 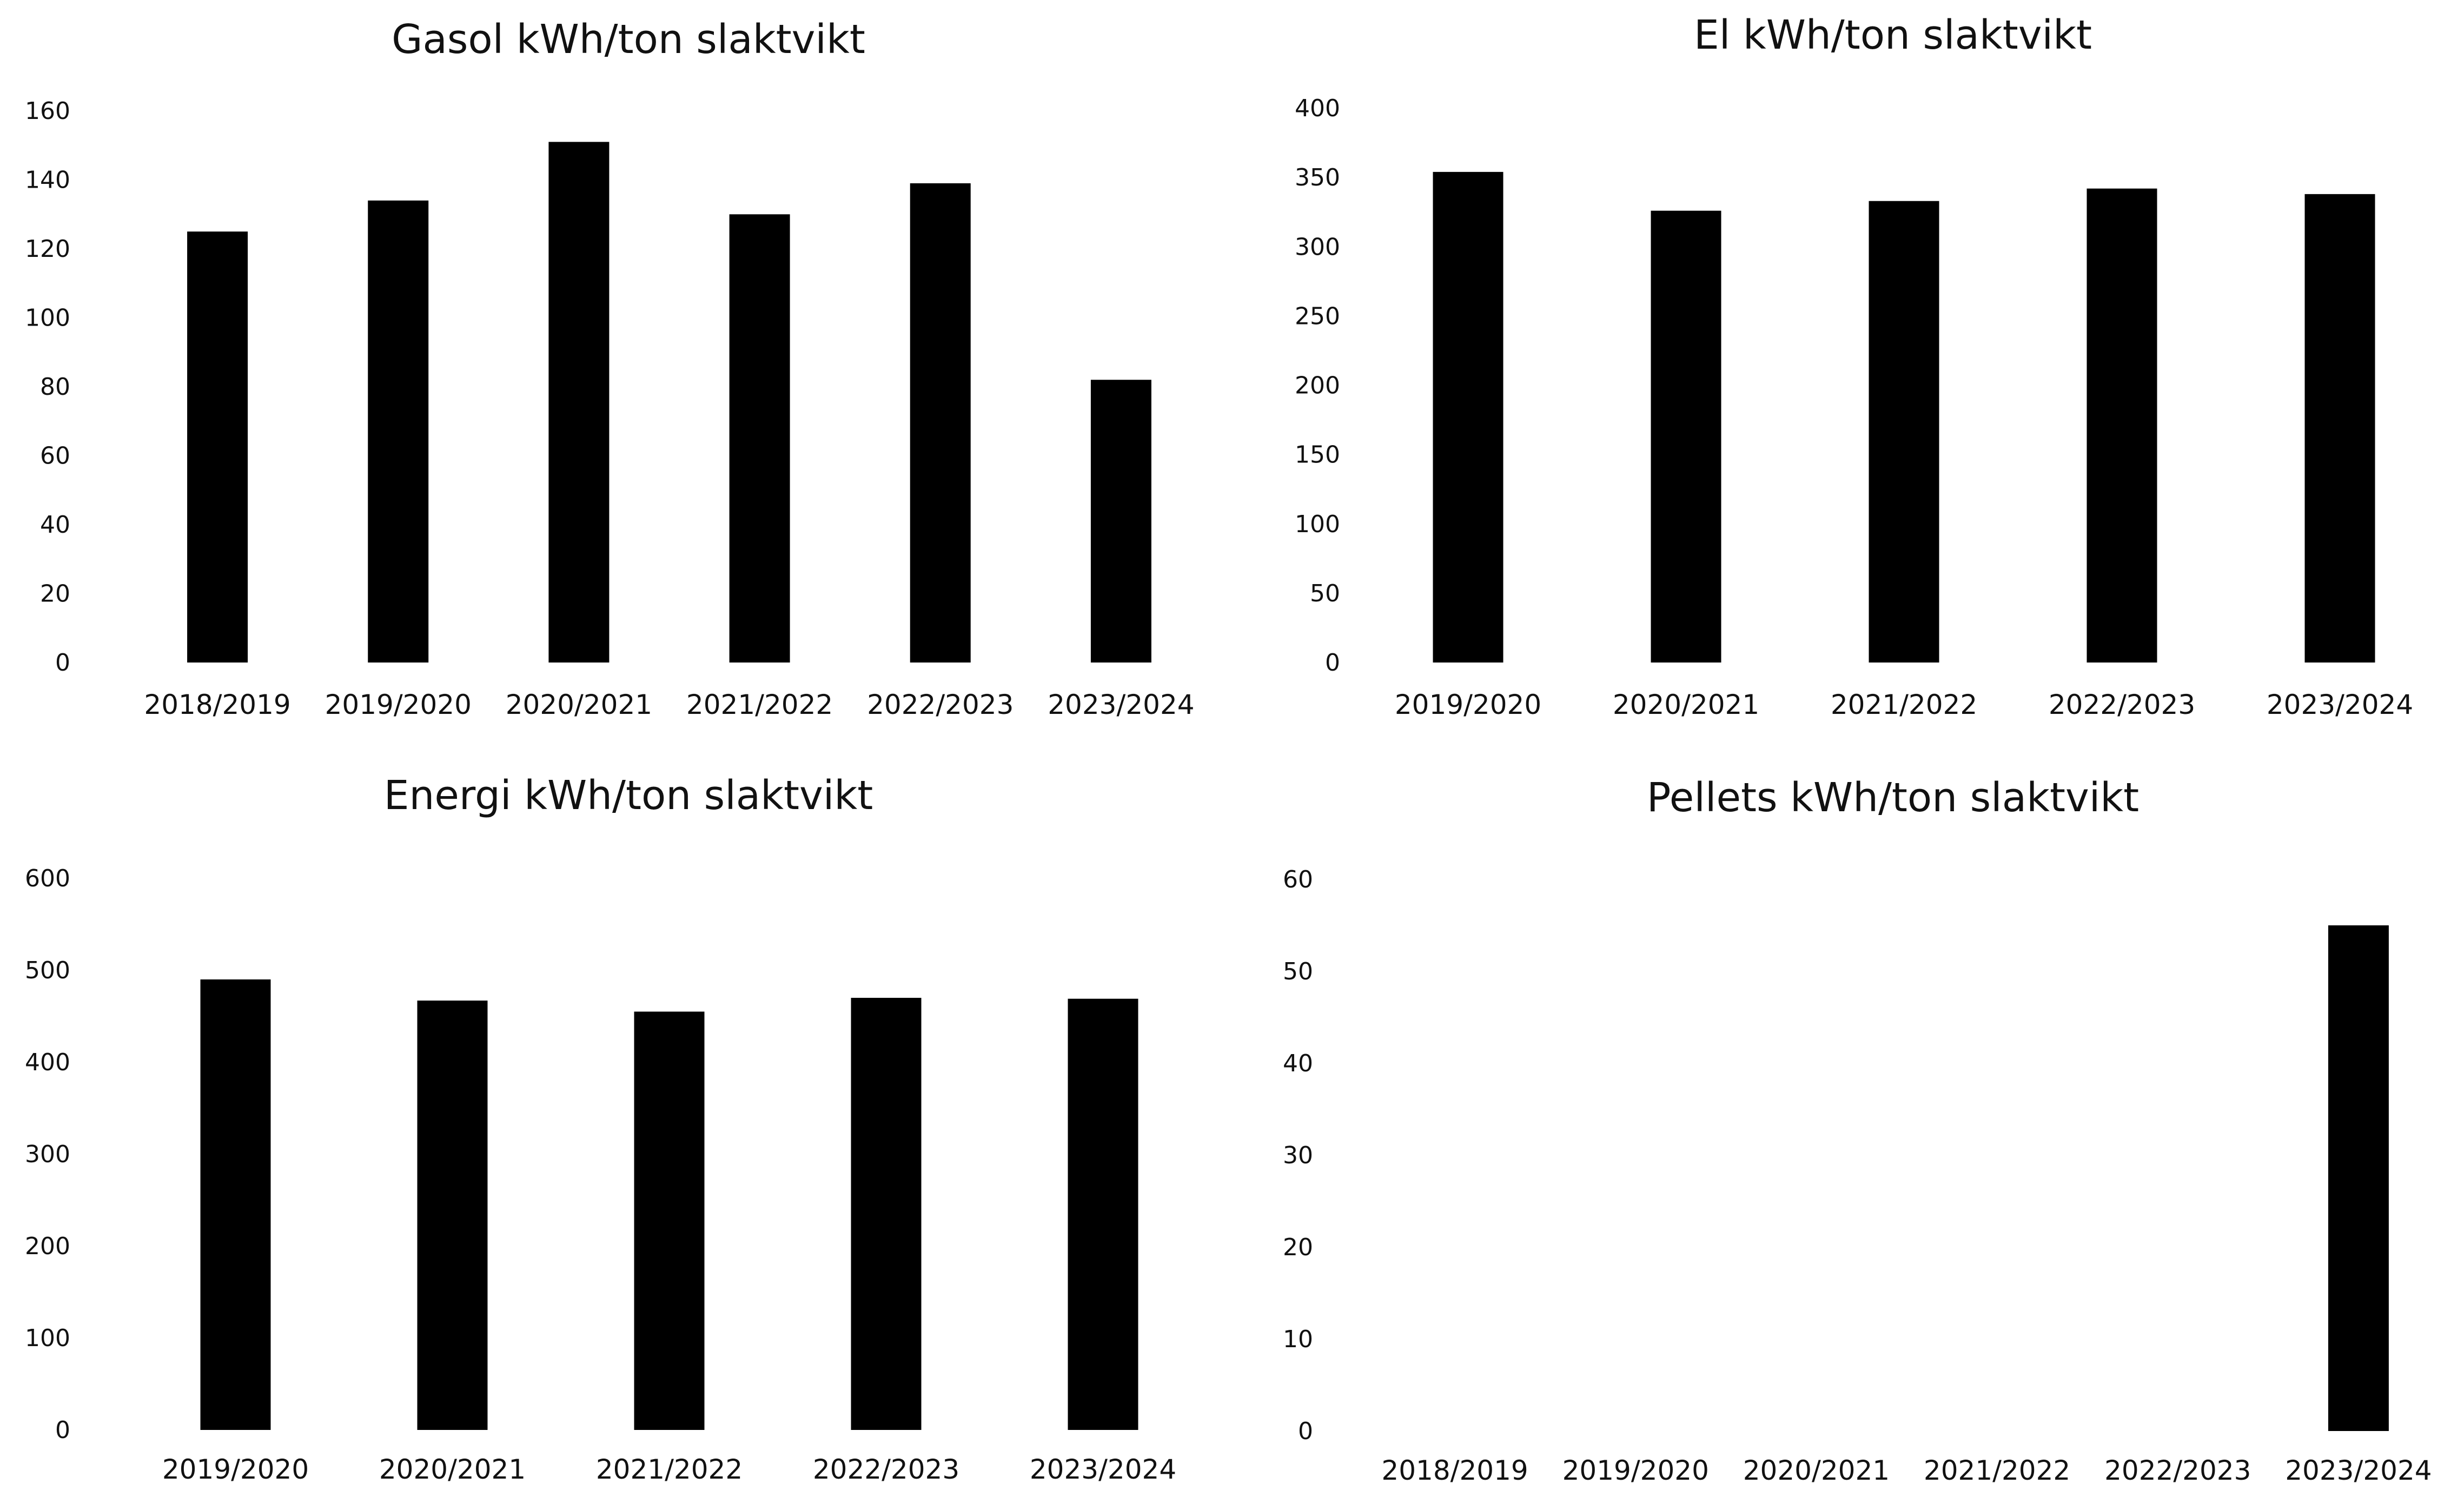 What do you see at coordinates (2177, 1470) in the screenshot?
I see `pellets-category-label: 2022/2023` at bounding box center [2177, 1470].